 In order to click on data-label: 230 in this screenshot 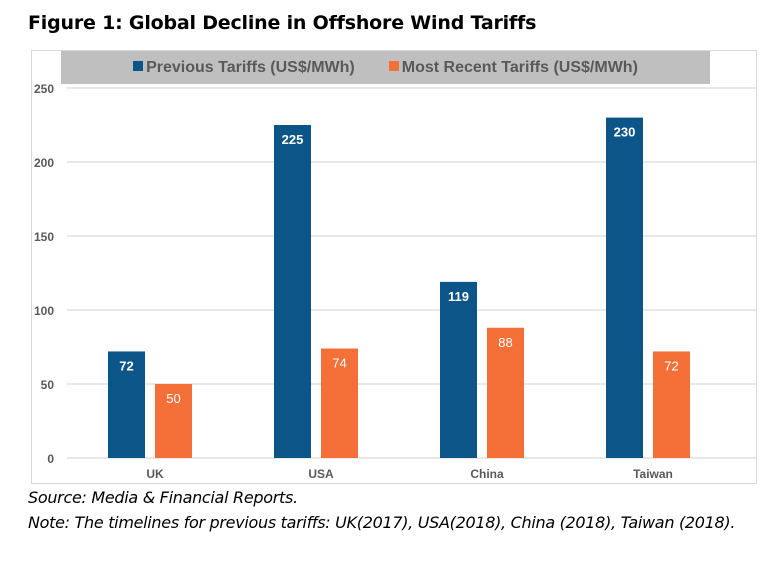, I will do `click(625, 132)`.